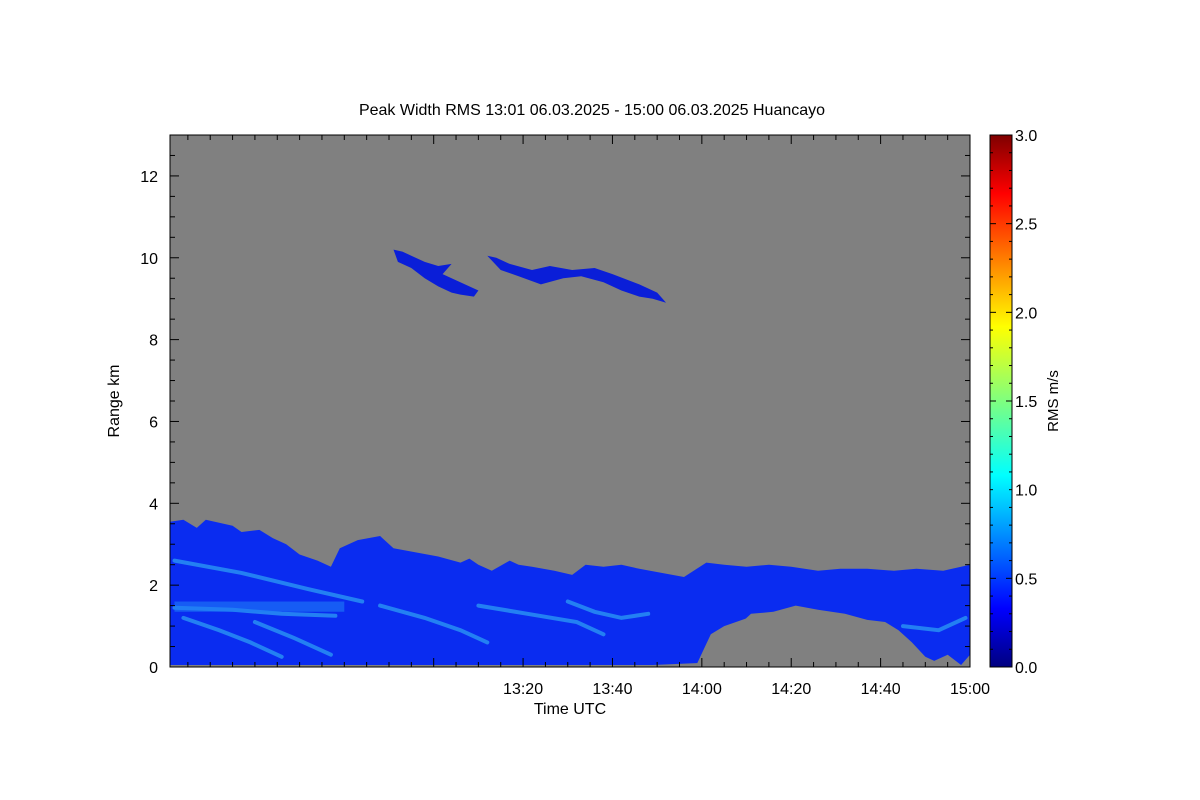 The image size is (1200, 800). Describe the element at coordinates (153, 504) in the screenshot. I see `y-tick-label: 4` at that location.